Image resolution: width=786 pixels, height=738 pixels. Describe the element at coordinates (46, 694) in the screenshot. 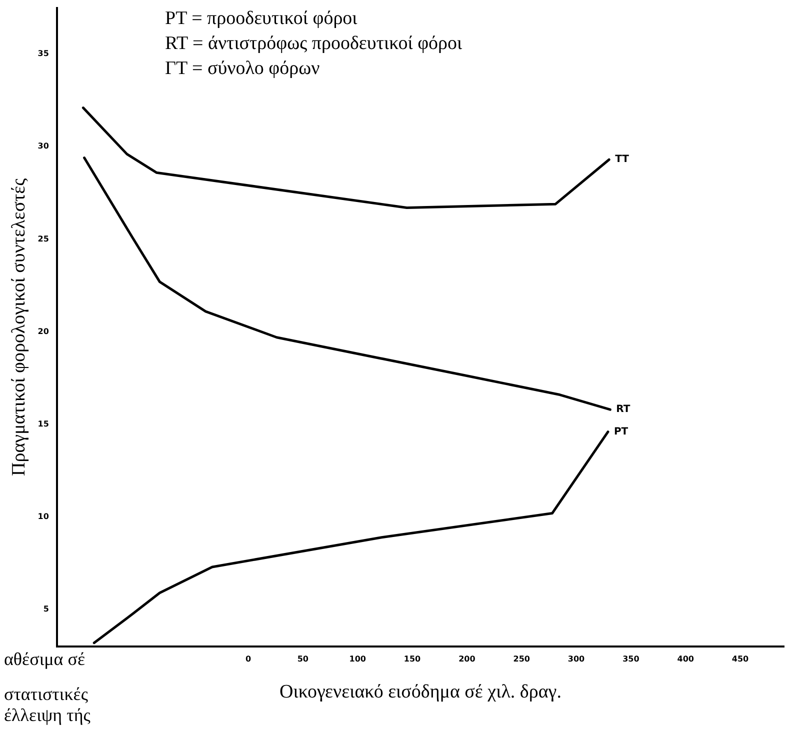

I see `text: στατιστικές` at that location.